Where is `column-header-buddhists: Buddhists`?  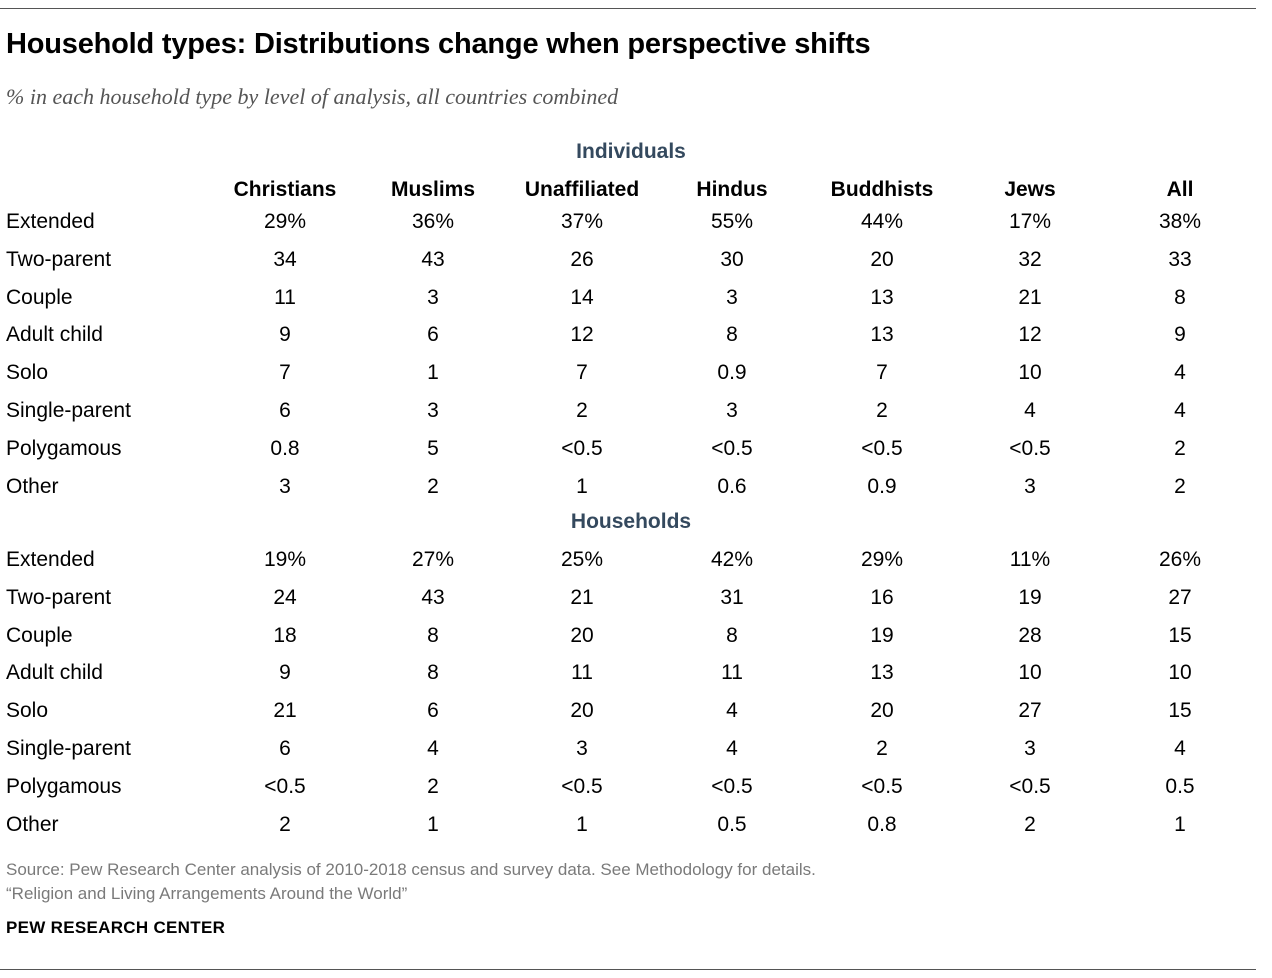 column-header-buddhists: Buddhists is located at coordinates (882, 189).